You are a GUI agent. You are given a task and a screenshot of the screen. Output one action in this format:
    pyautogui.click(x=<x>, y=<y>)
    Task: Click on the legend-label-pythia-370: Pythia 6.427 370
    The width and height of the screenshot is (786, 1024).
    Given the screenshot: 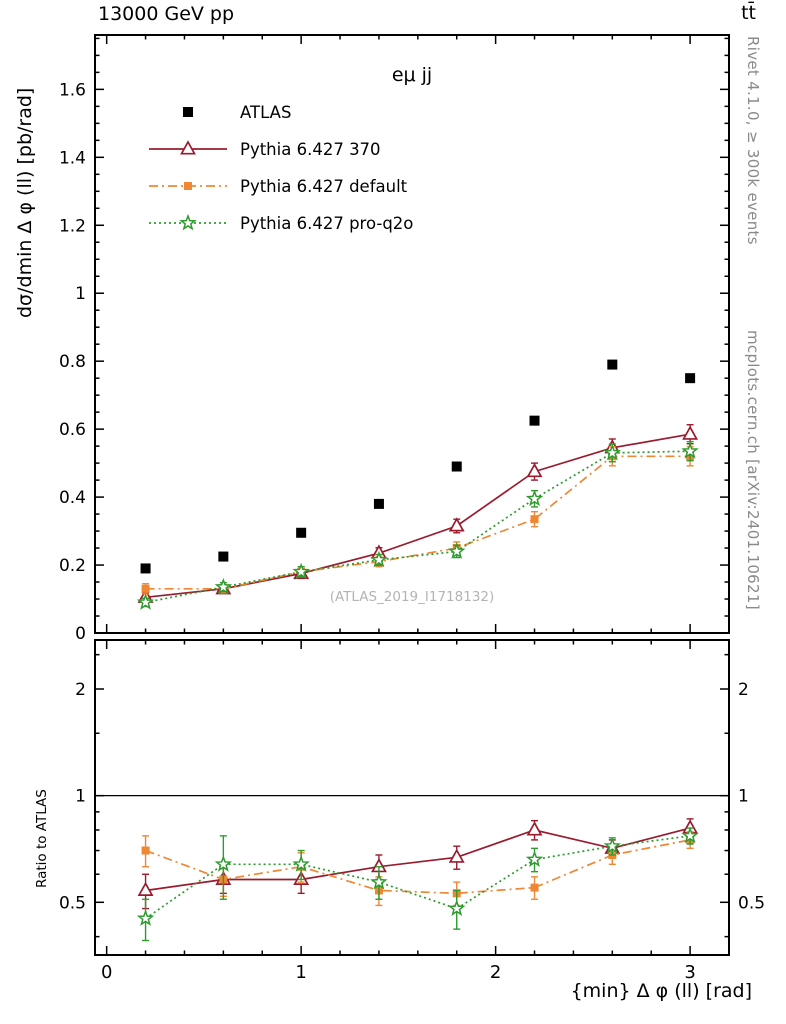 What is the action you would take?
    pyautogui.click(x=310, y=149)
    